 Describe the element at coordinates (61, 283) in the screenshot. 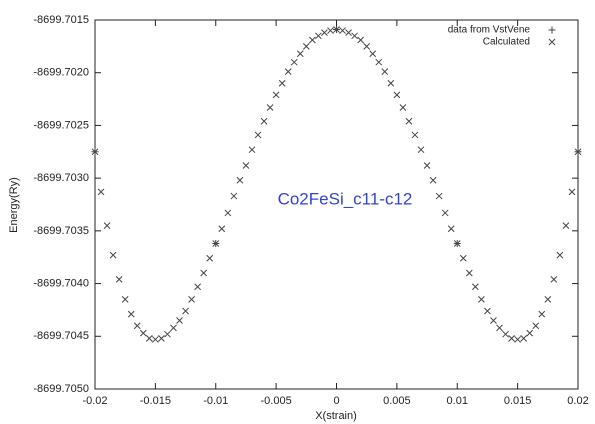

I see `y-tick-label: -8699.7040` at that location.